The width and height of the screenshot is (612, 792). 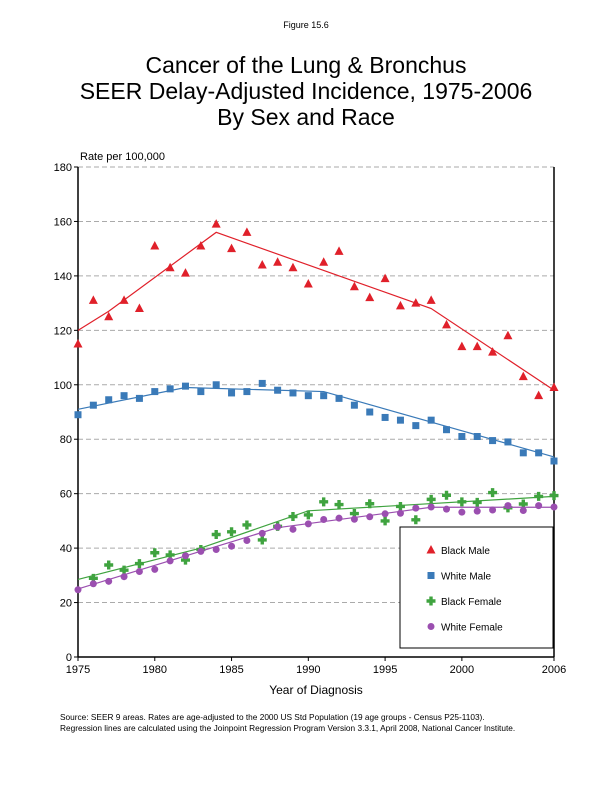 What do you see at coordinates (308, 670) in the screenshot?
I see `x-tick-label: 1990` at bounding box center [308, 670].